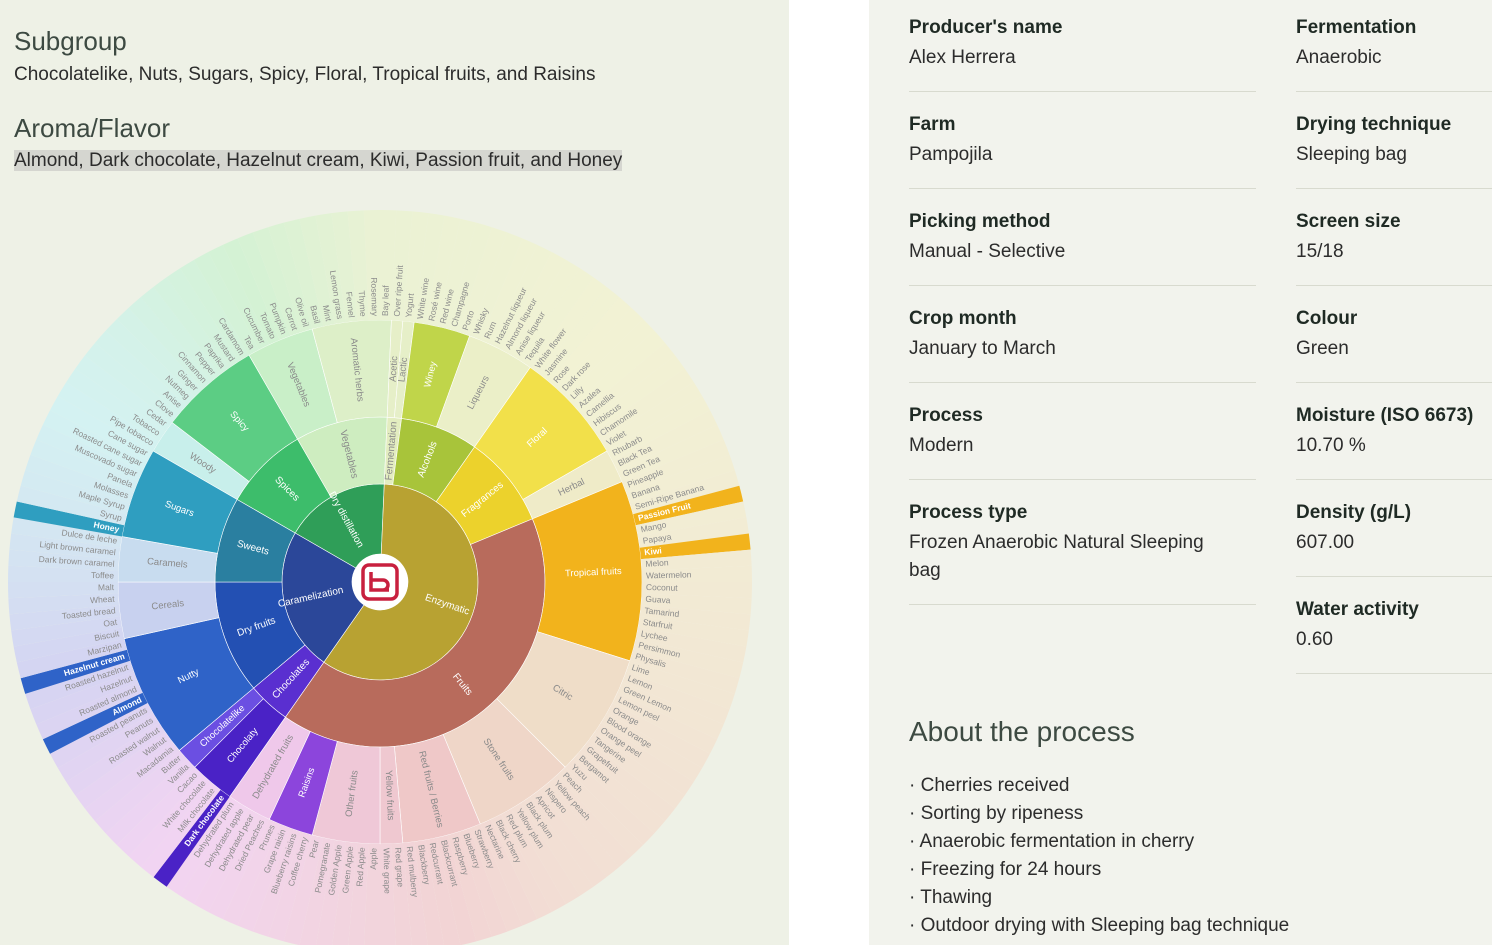 Image resolution: width=1492 pixels, height=945 pixels. What do you see at coordinates (1331, 445) in the screenshot?
I see `detail-value: 10.70 %` at bounding box center [1331, 445].